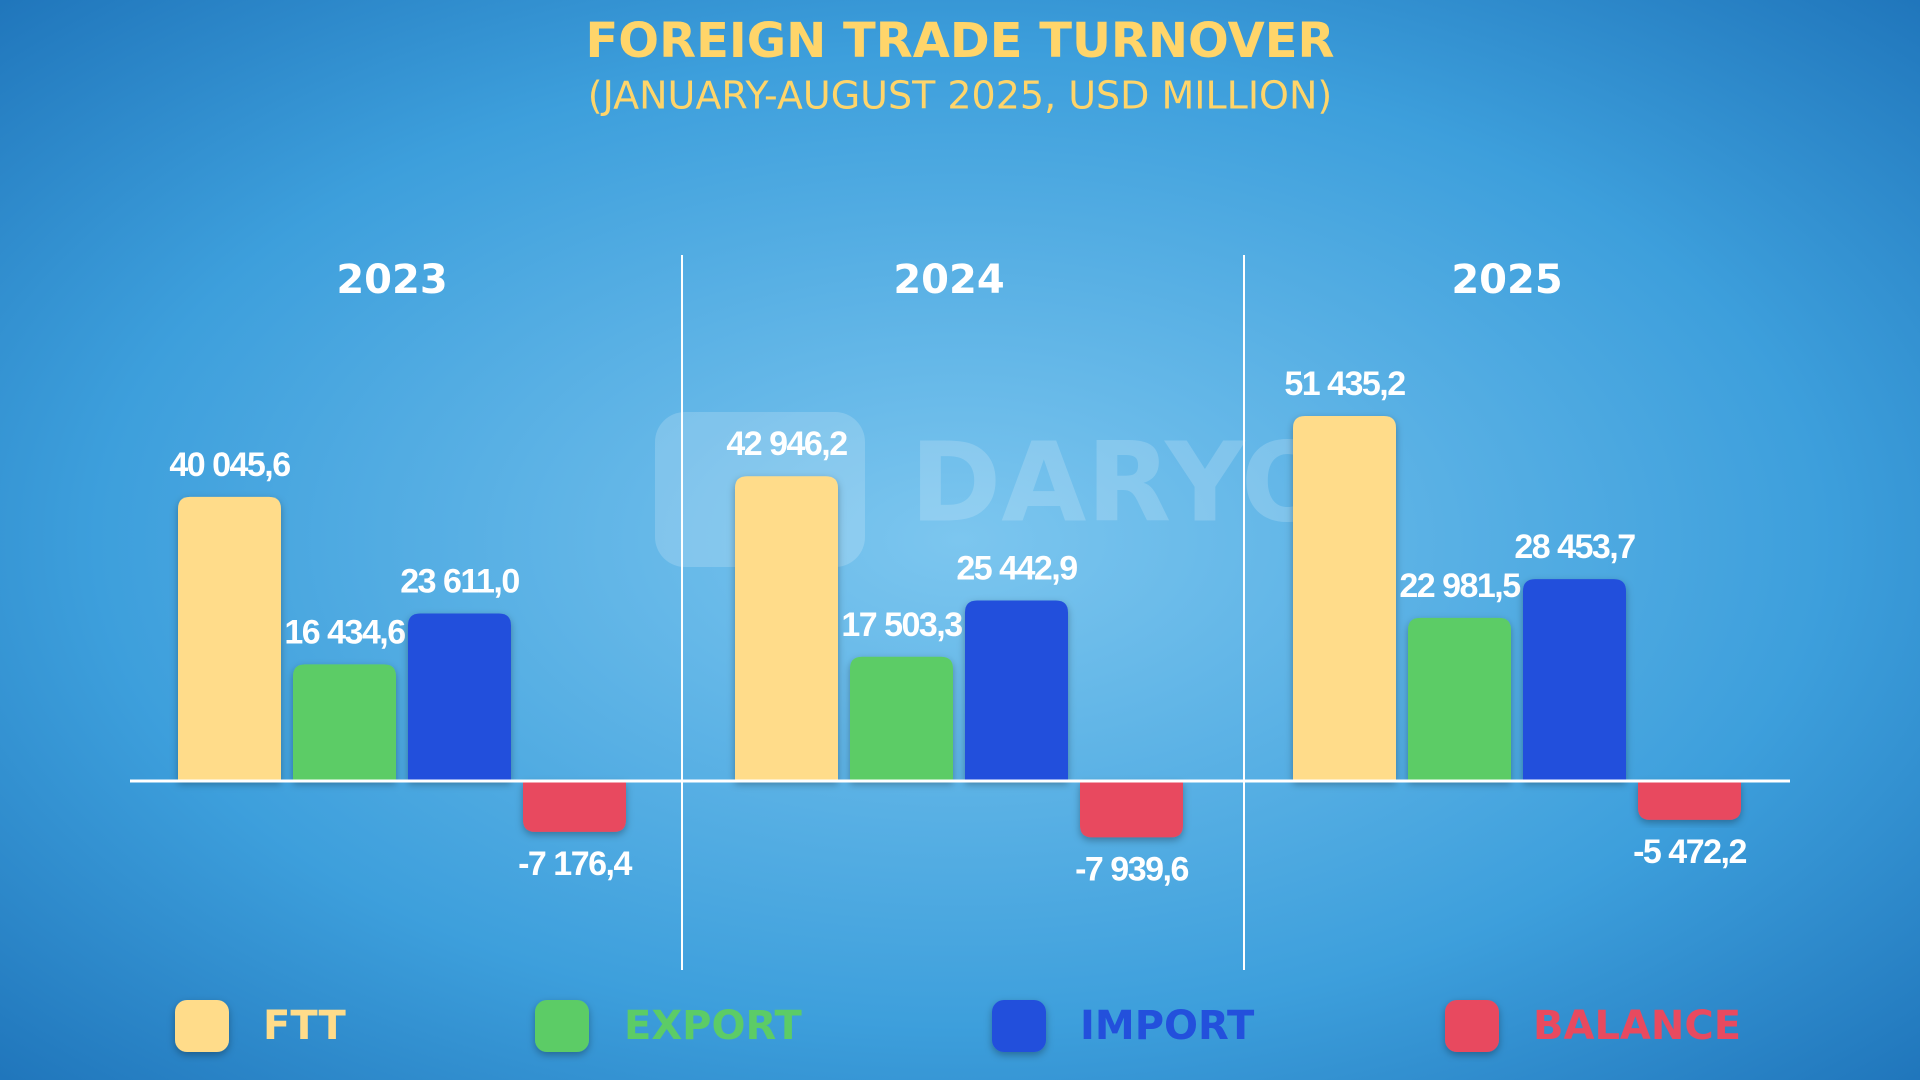 This screenshot has width=1920, height=1080. I want to click on chart-title: FOREIGN TRADE TURNOVER, so click(960, 41).